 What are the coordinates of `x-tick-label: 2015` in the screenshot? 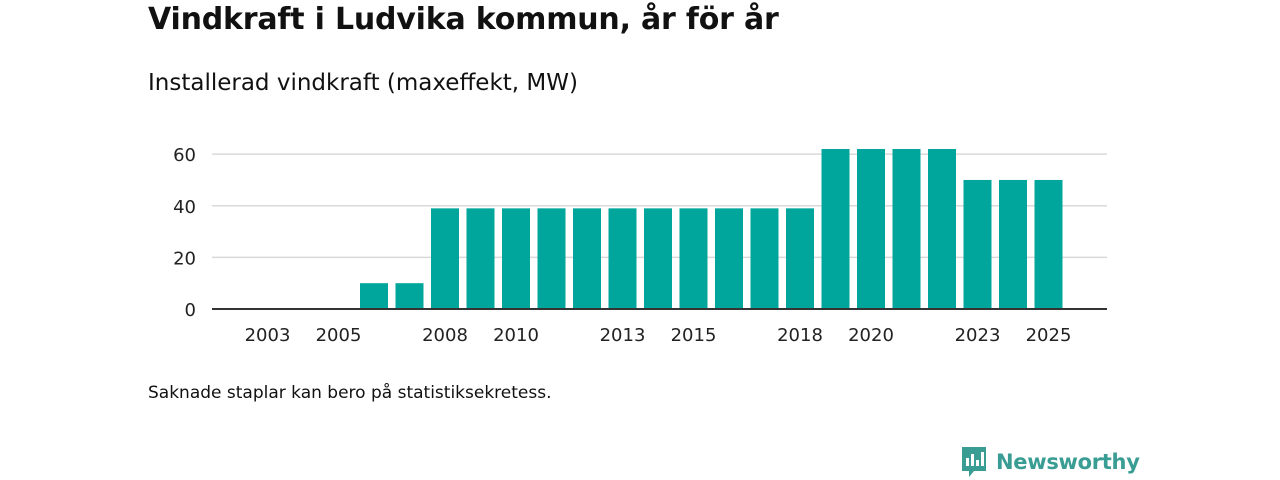 It's located at (694, 335).